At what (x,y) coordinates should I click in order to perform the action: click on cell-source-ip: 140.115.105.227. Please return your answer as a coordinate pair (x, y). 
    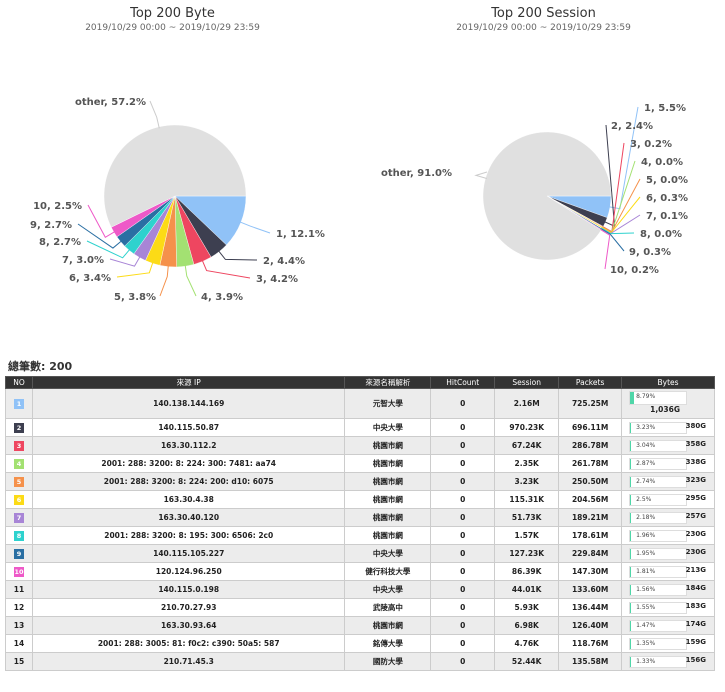
    Looking at the image, I should click on (188, 553).